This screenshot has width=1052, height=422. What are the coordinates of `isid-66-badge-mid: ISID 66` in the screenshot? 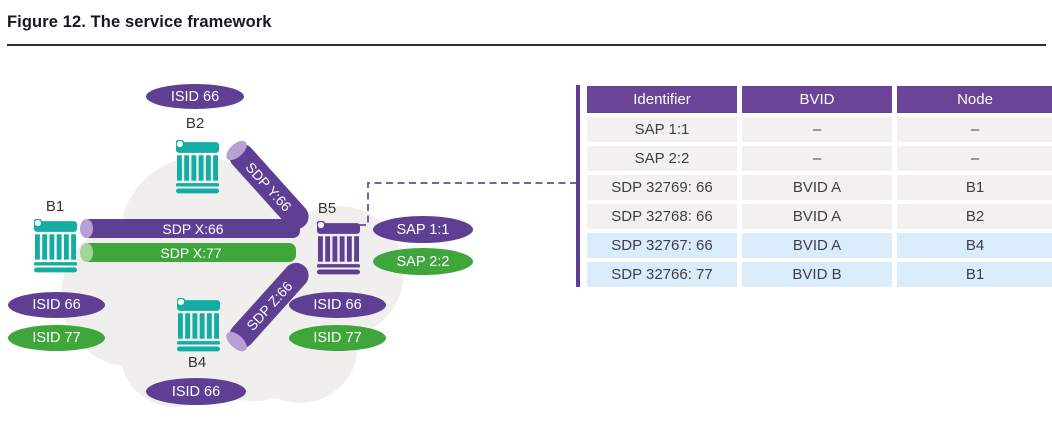 It's located at (337, 305).